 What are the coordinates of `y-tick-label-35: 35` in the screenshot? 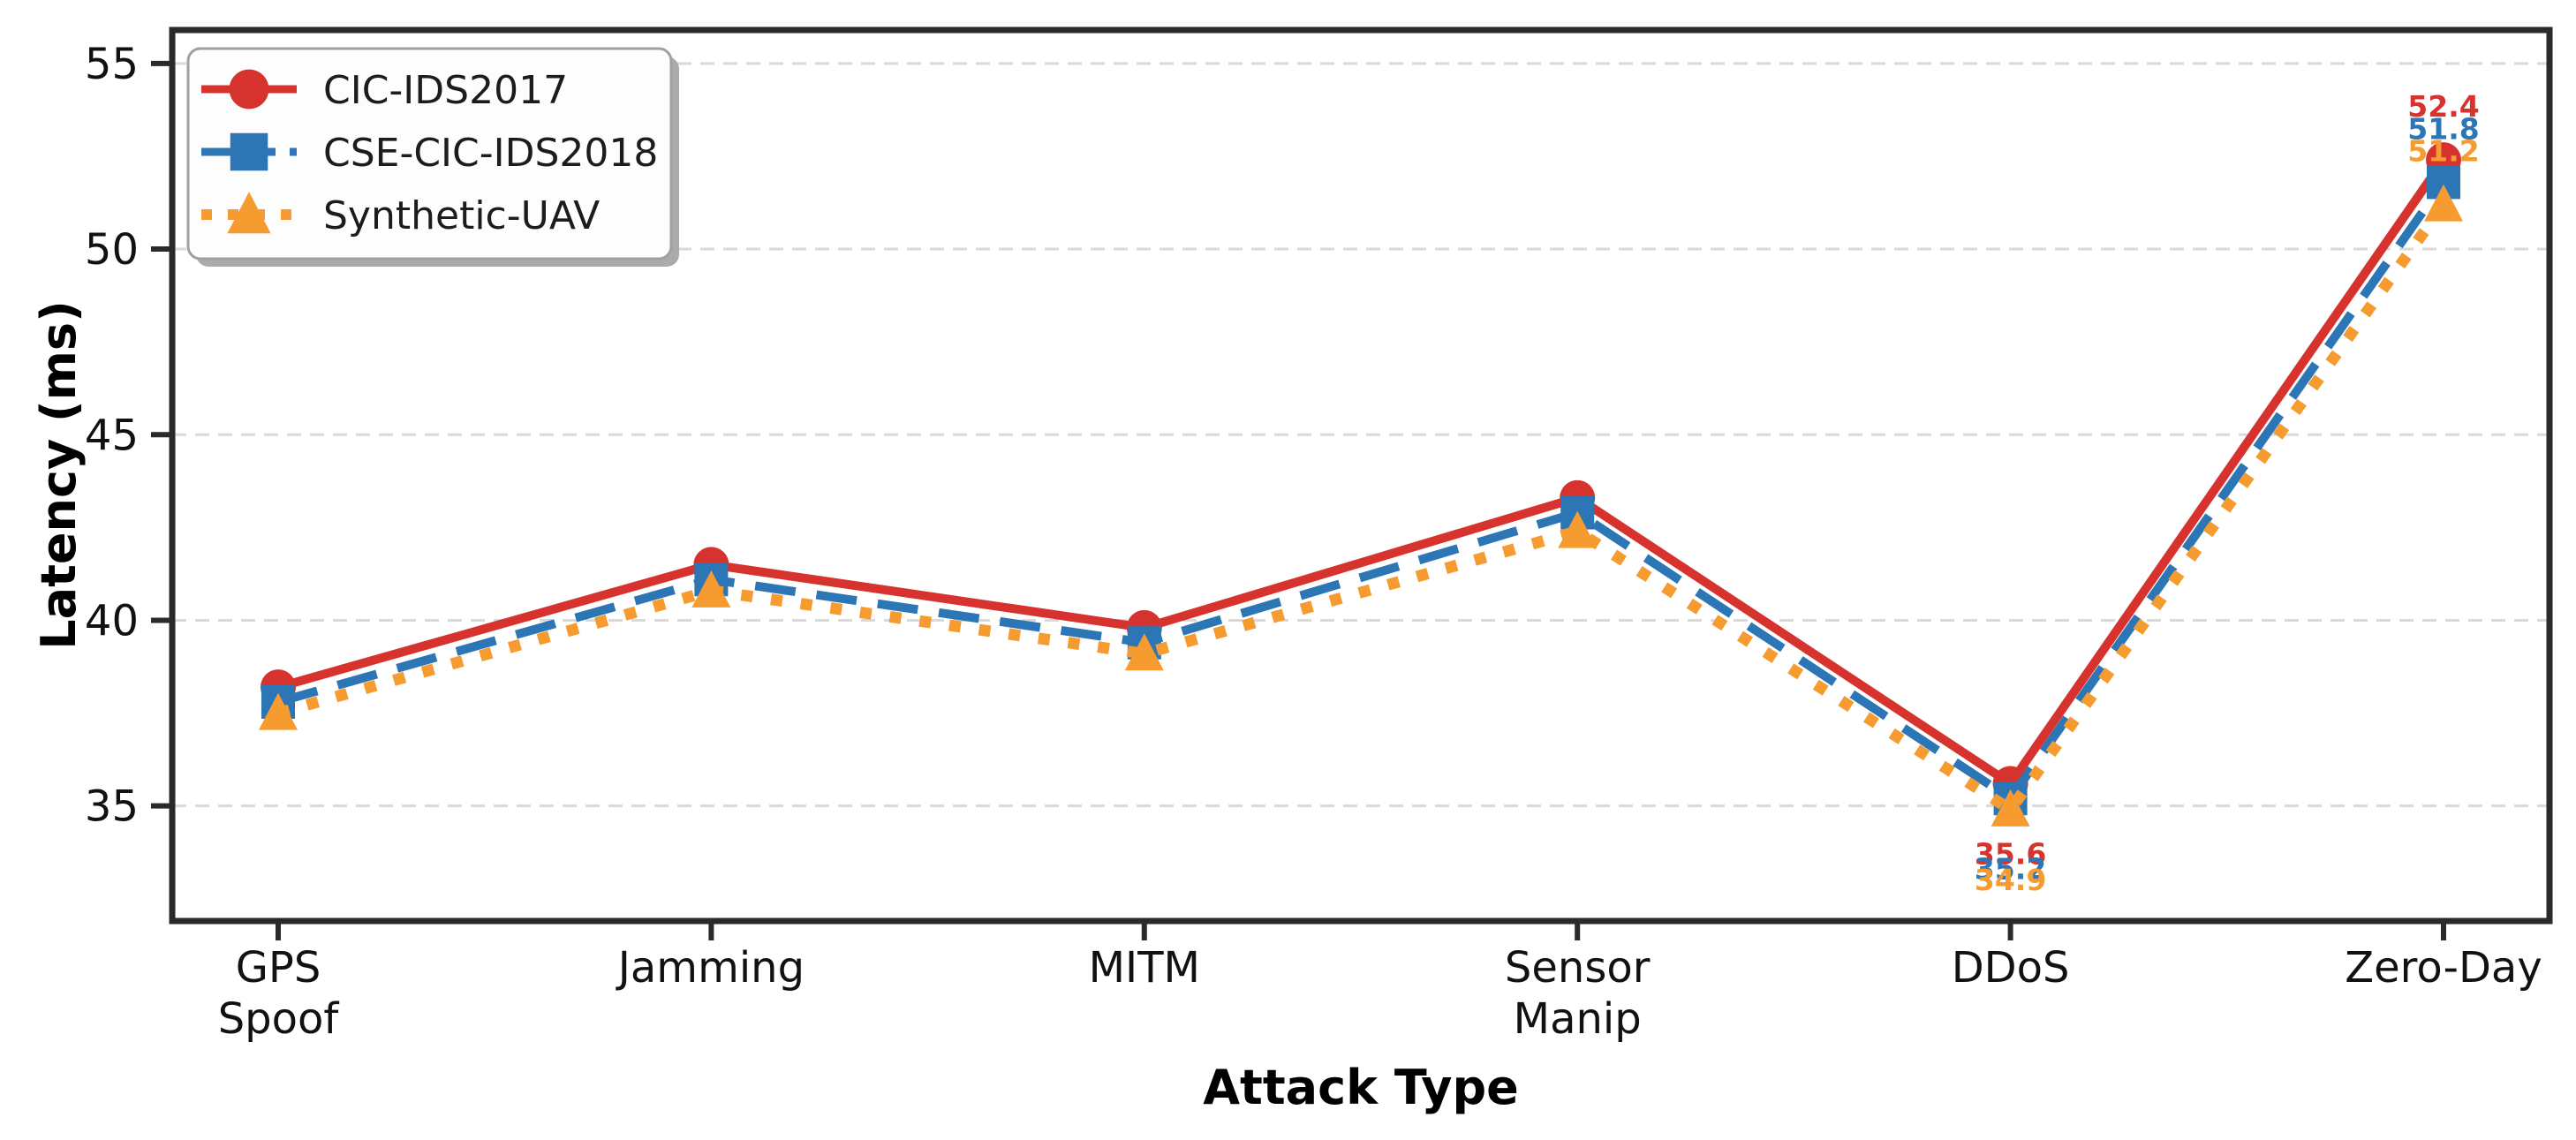 It's located at (112, 807).